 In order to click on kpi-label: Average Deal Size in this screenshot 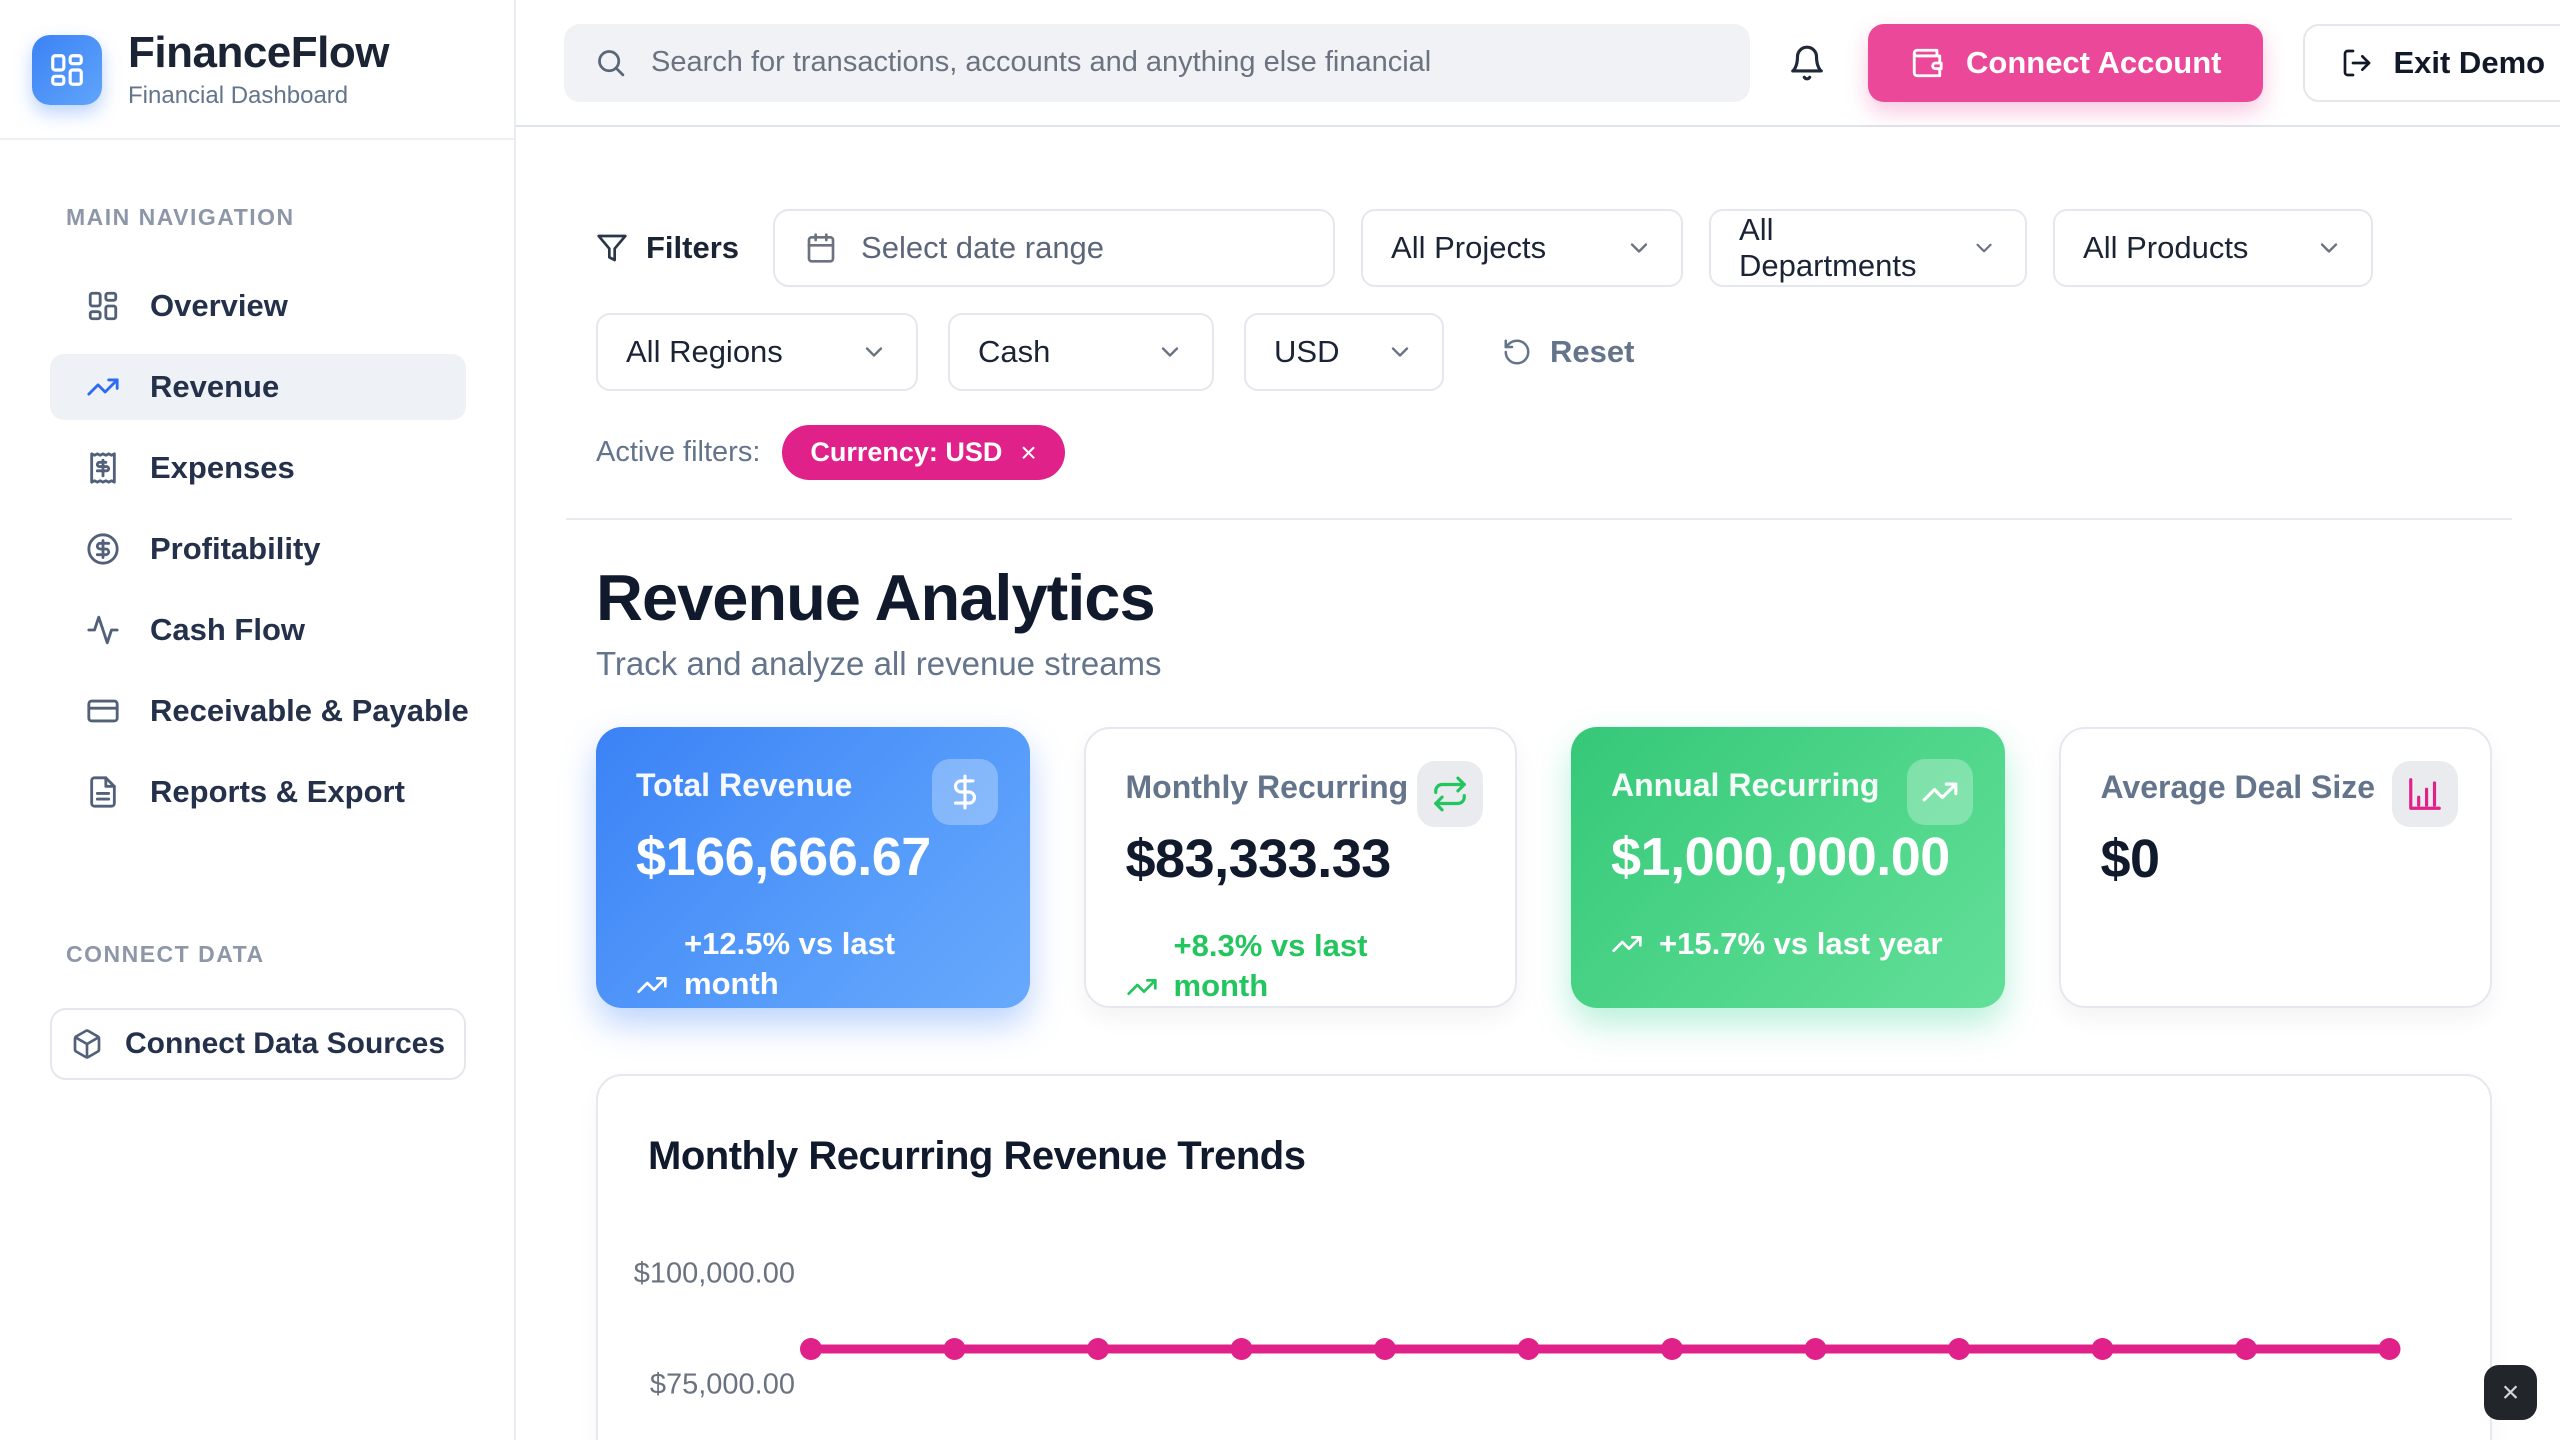, I will do `click(2238, 787)`.